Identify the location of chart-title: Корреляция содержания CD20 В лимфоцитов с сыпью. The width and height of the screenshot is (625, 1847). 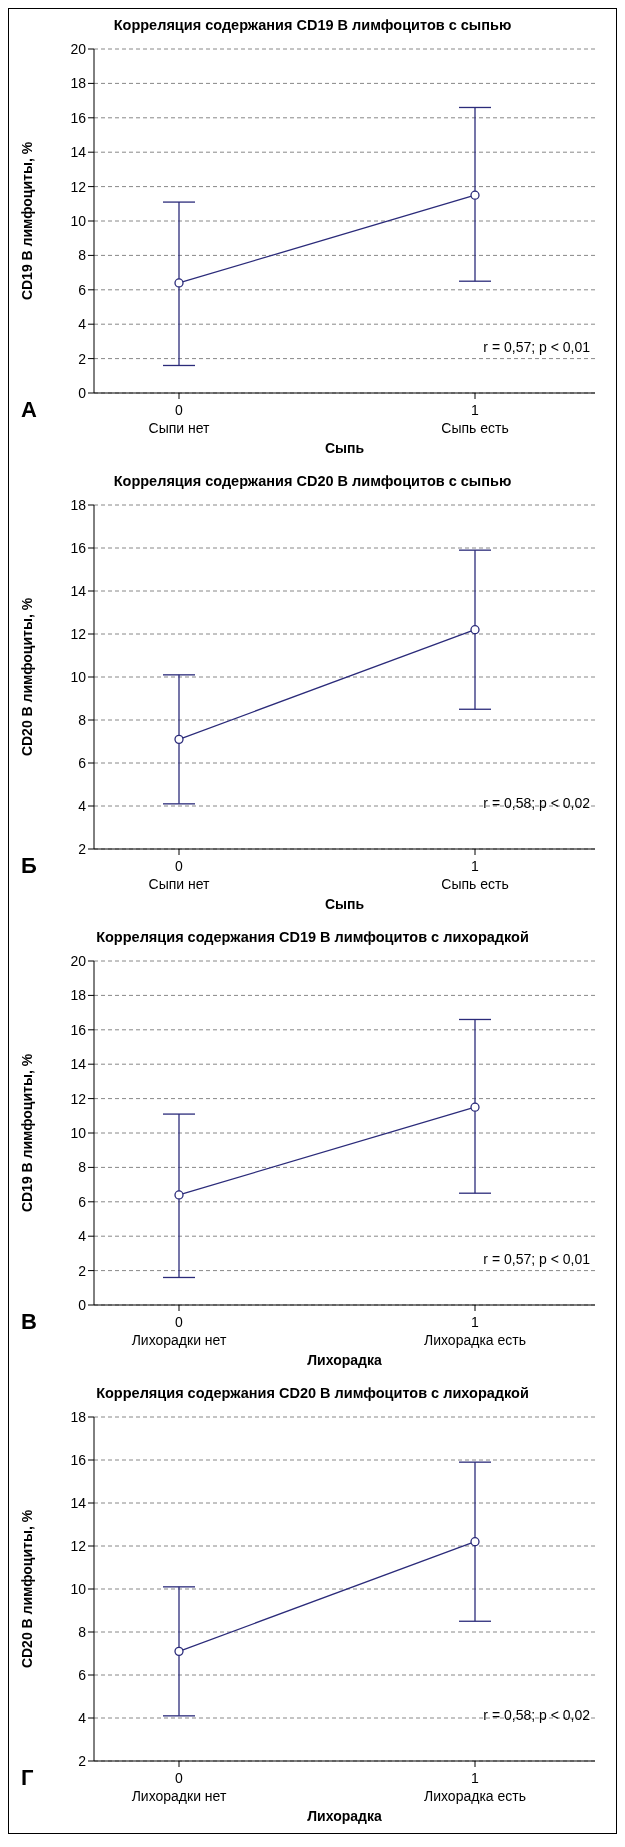
(312, 481).